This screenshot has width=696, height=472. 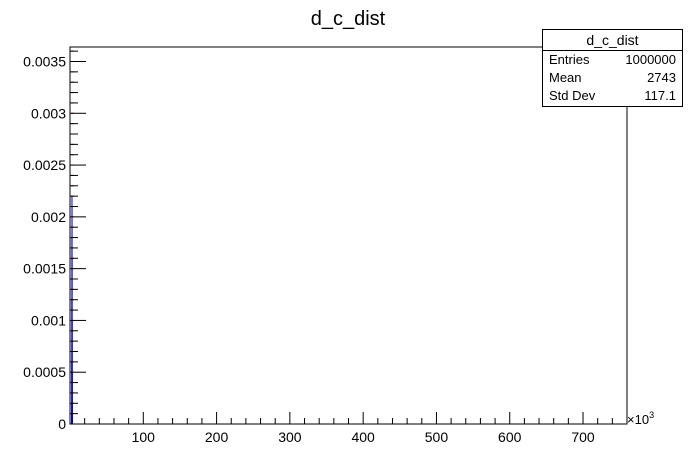 I want to click on x-tick-label: 300, so click(x=290, y=437).